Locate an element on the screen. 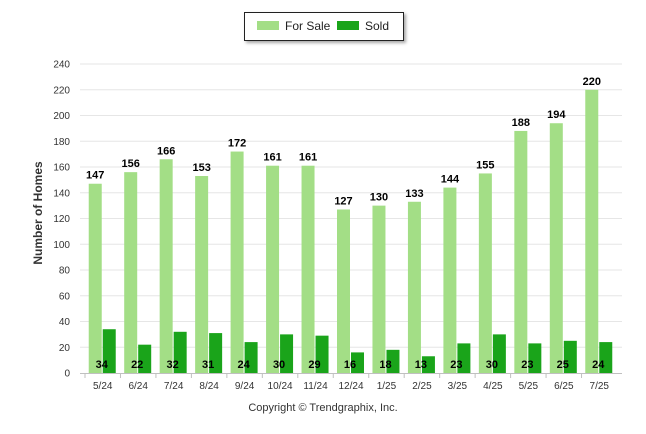  data-label-for-sale: 144 is located at coordinates (450, 180).